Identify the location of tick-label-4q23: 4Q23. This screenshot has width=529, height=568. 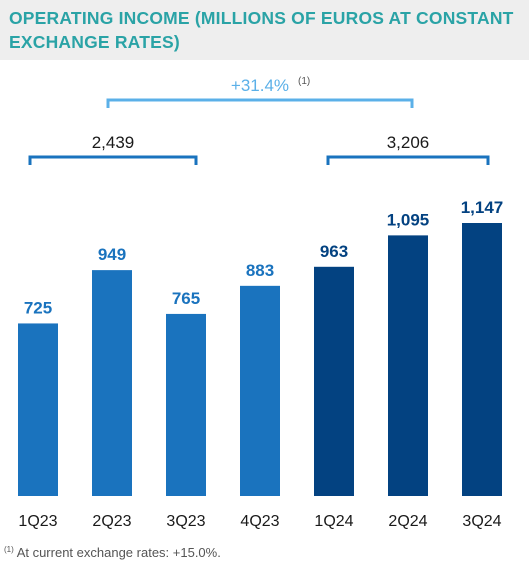
(259, 521).